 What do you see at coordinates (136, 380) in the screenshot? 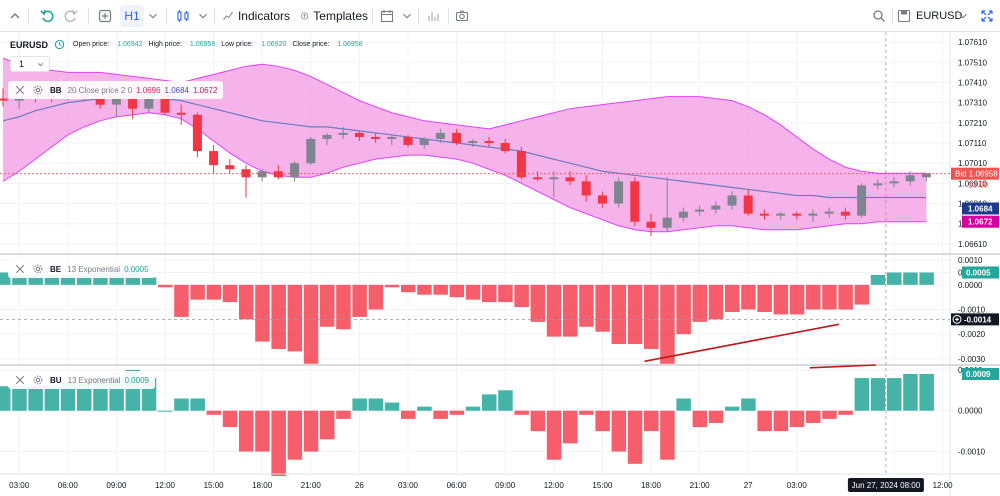
I see `bu-value: 0.0009` at bounding box center [136, 380].